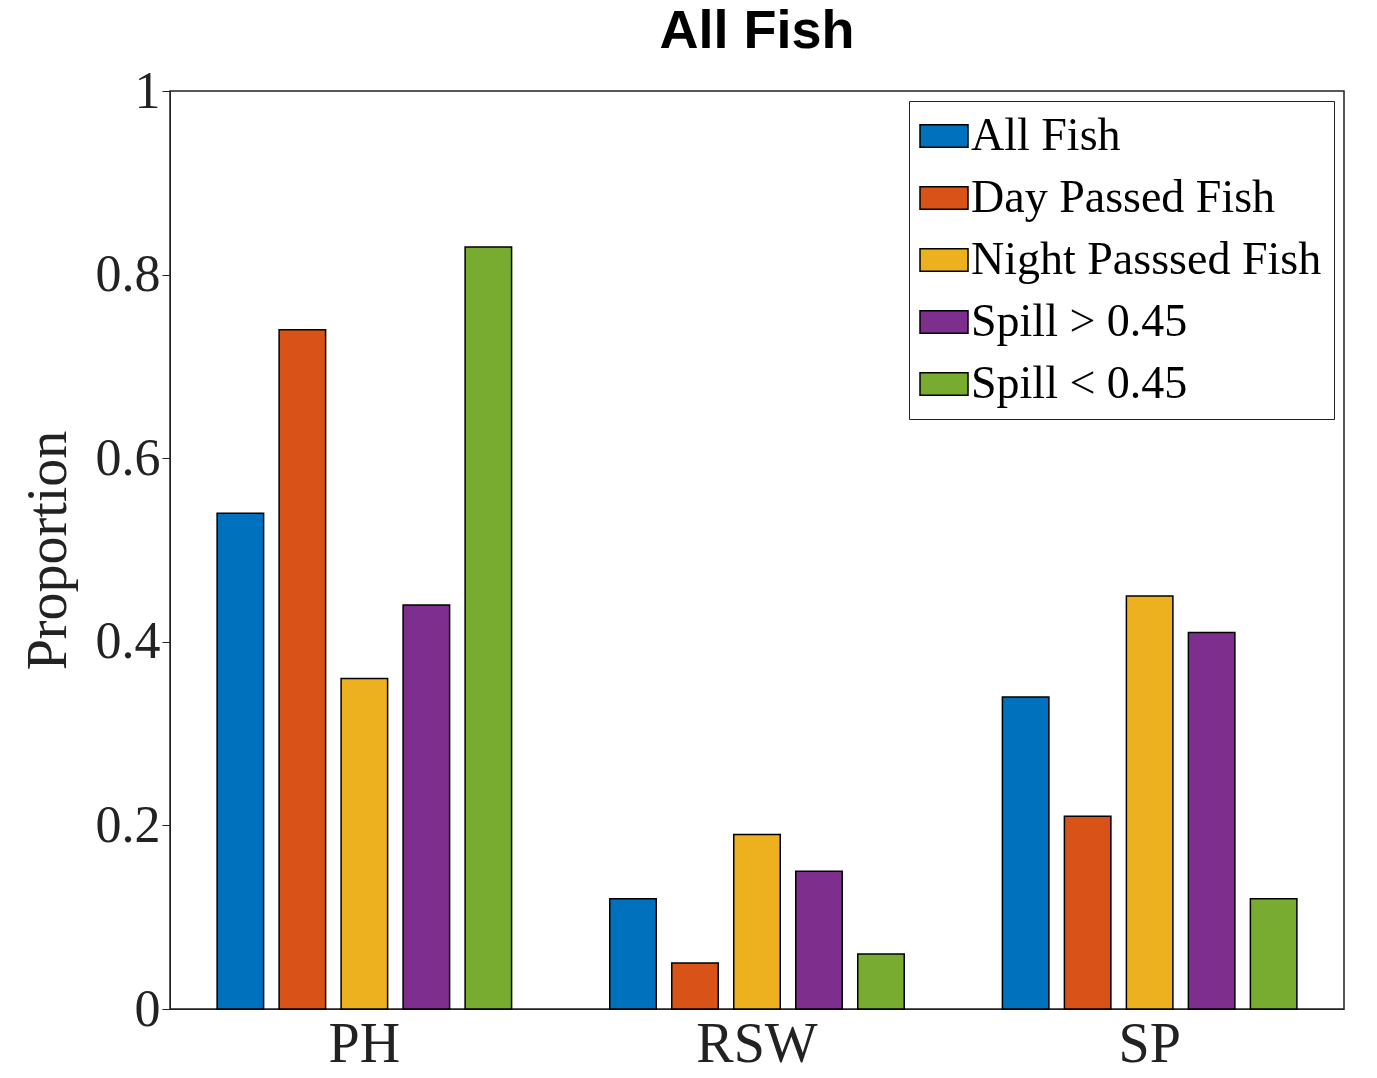 This screenshot has height=1078, width=1377. Describe the element at coordinates (46, 550) in the screenshot. I see `y-axis-title: Proportion` at that location.